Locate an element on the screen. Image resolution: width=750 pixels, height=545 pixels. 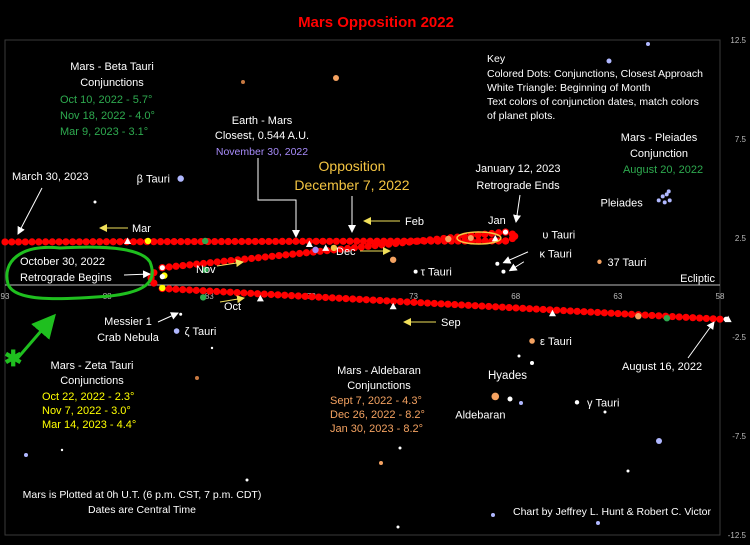
zeta-date-2: Nov 7, 2022 - 3.0° is located at coordinates (86, 411).